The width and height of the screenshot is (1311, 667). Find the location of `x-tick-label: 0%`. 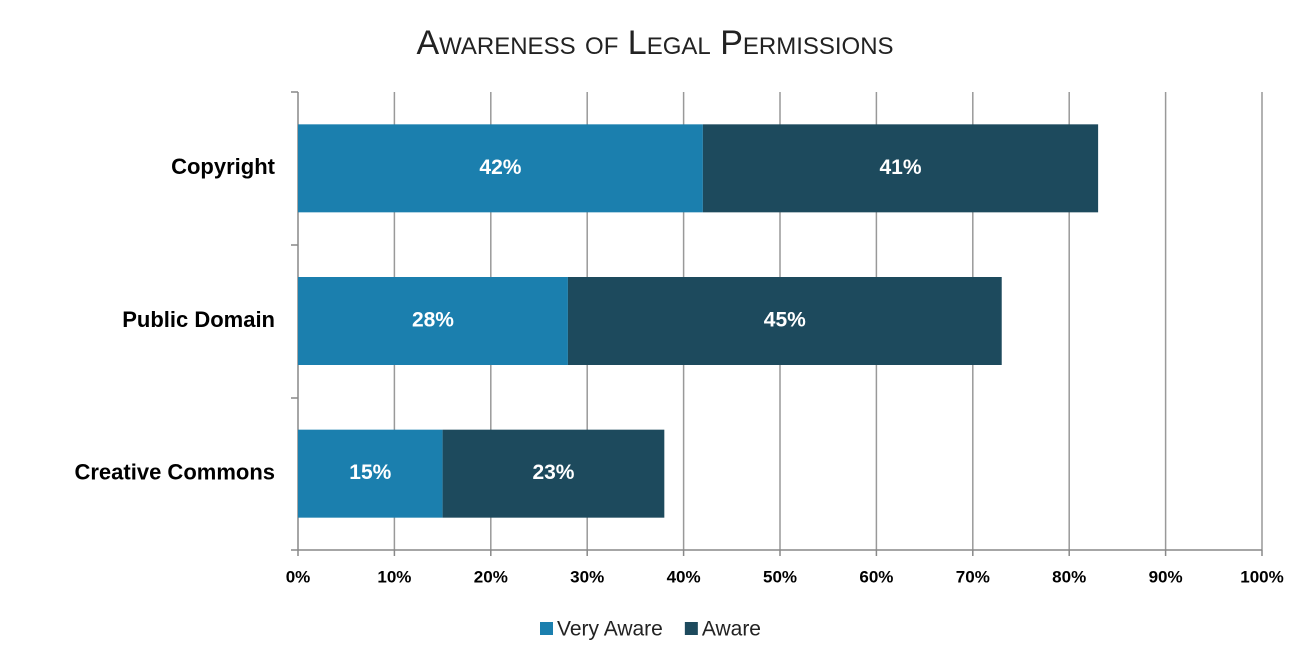

x-tick-label: 0% is located at coordinates (298, 576).